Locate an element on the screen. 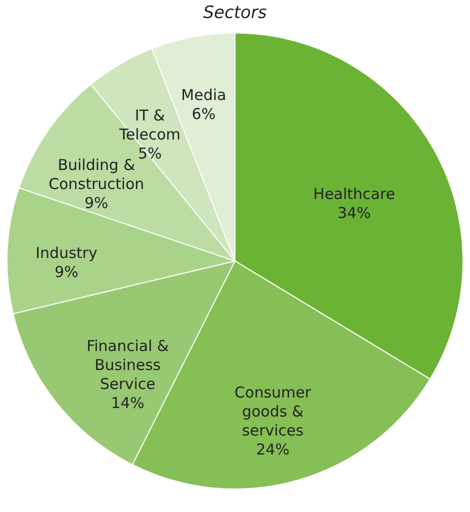 The width and height of the screenshot is (470, 512). data-label: 14% is located at coordinates (127, 403).